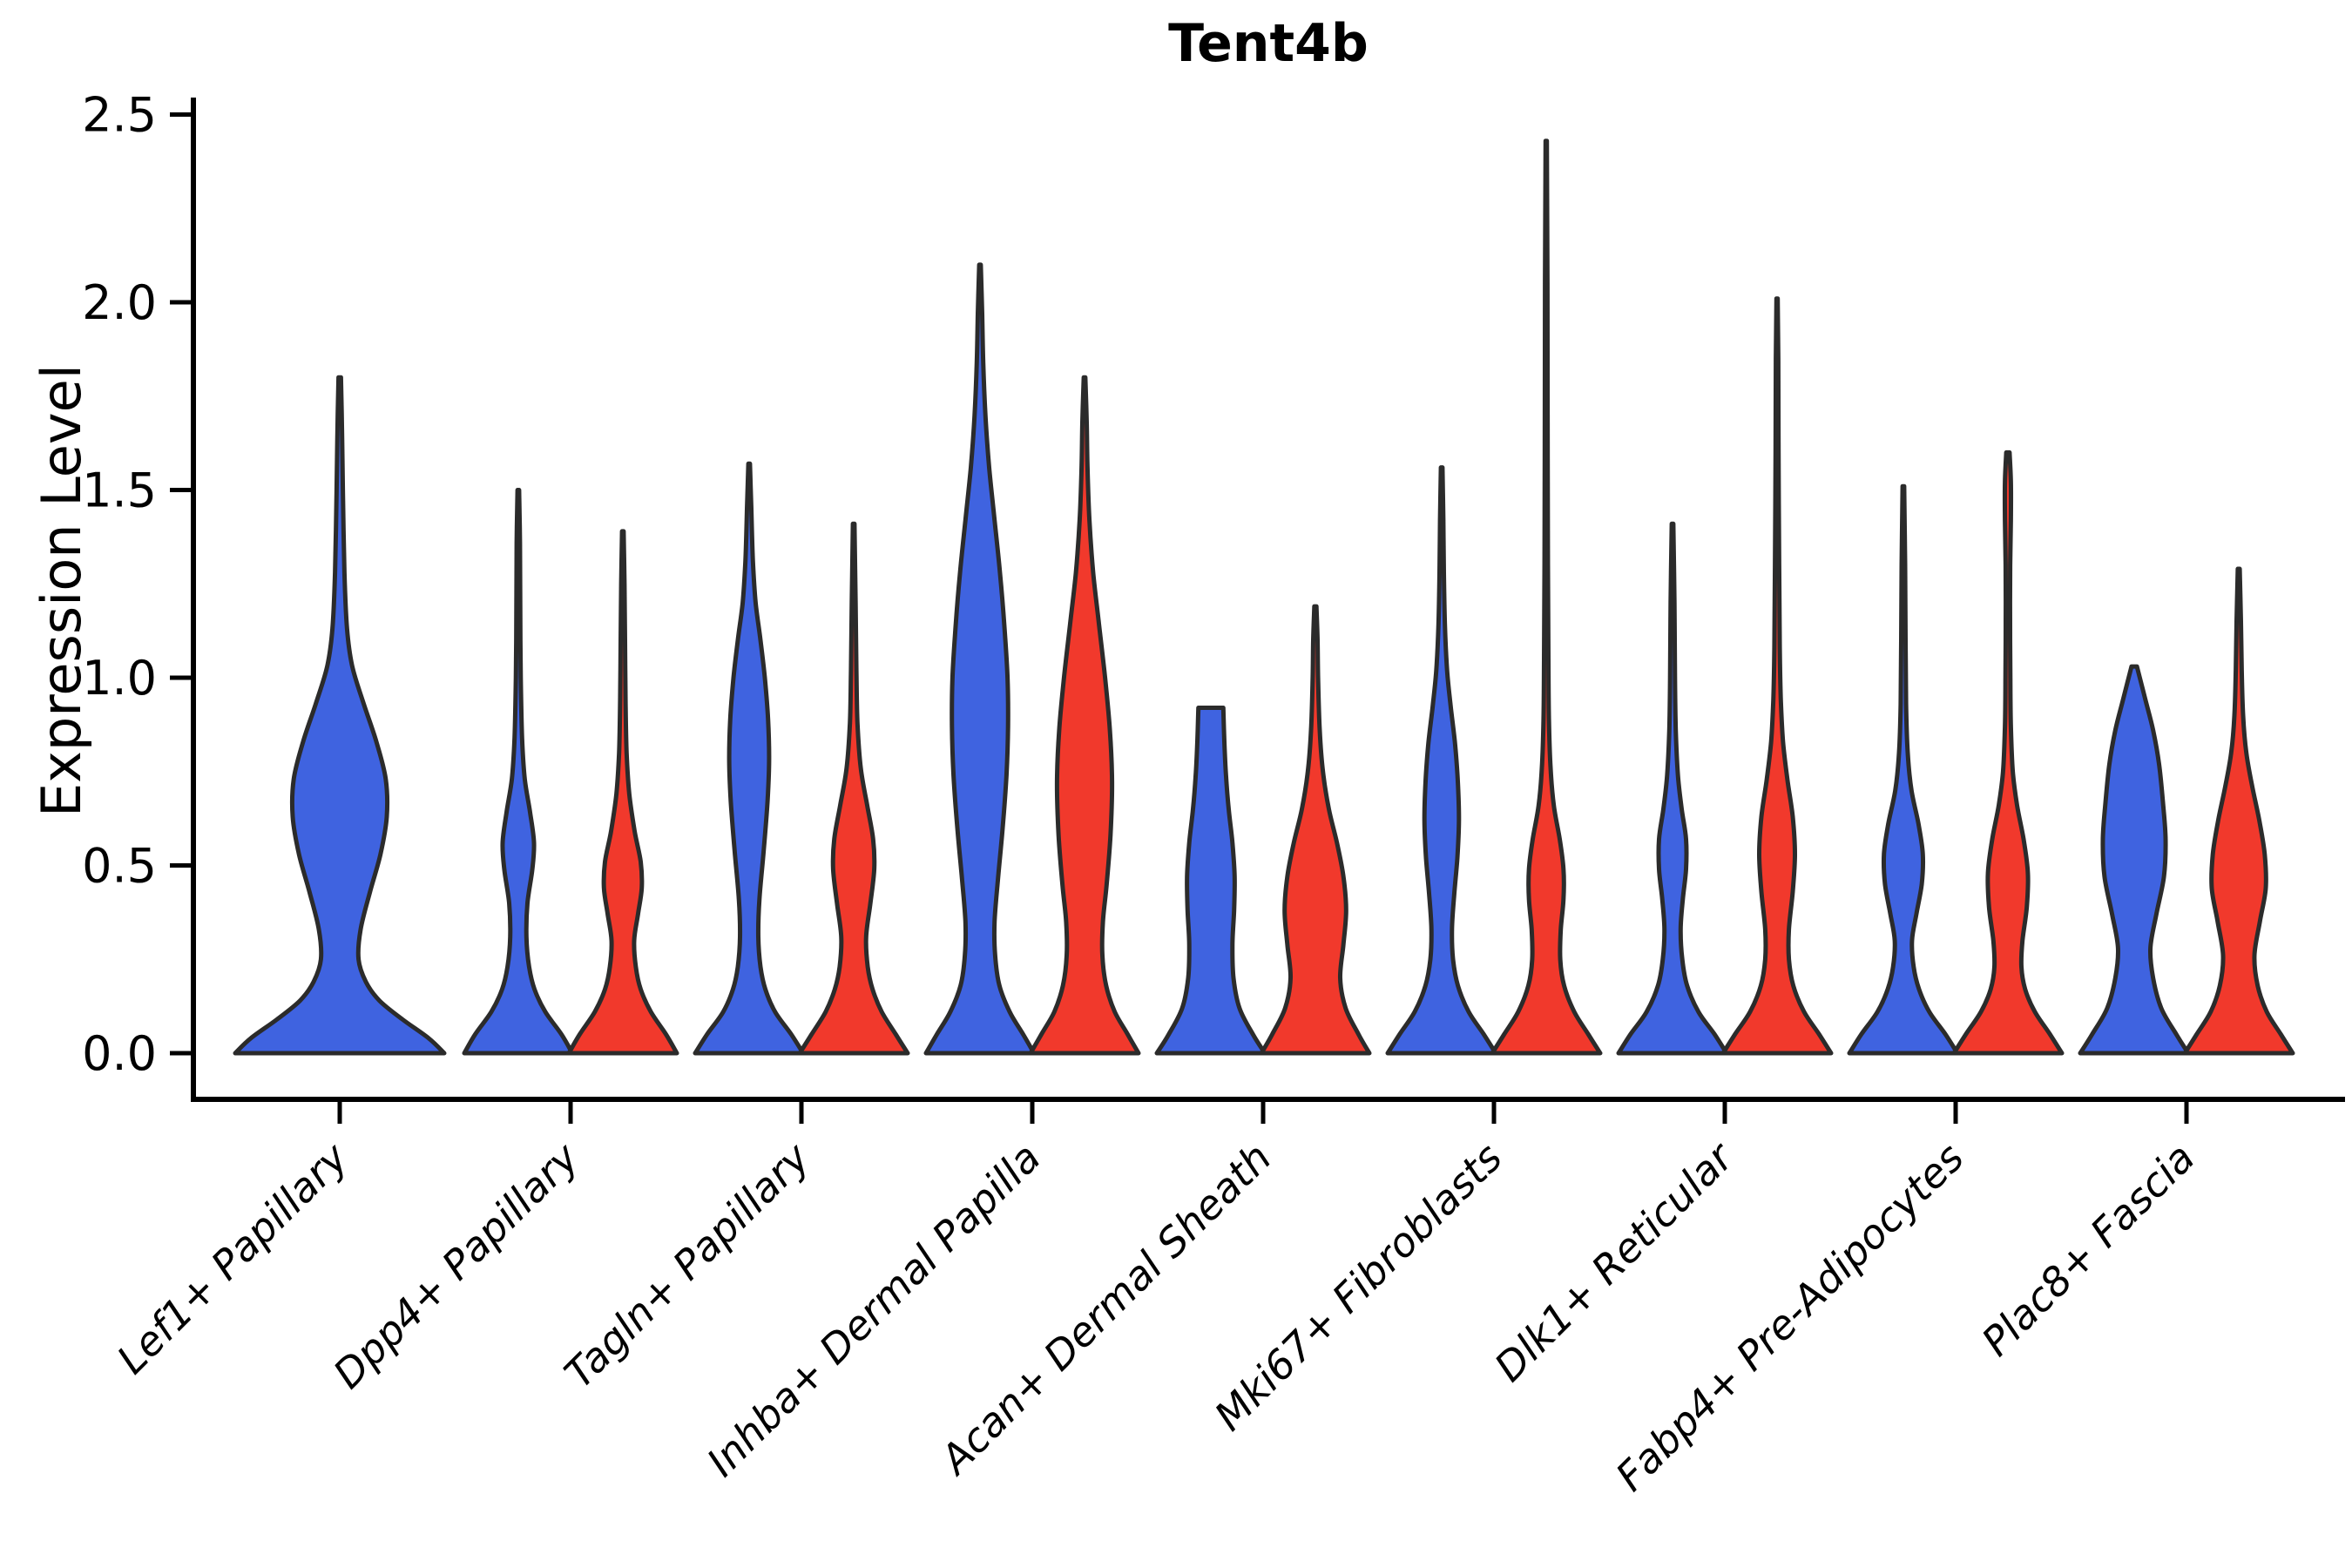  I want to click on violin-acan-blue, so click(1211, 881).